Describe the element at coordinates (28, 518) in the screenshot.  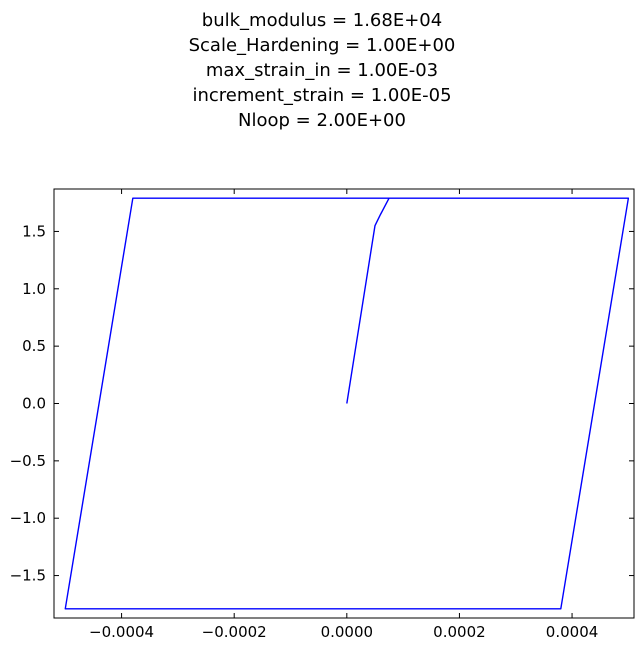
I see `y-tick-label: −1.0` at that location.